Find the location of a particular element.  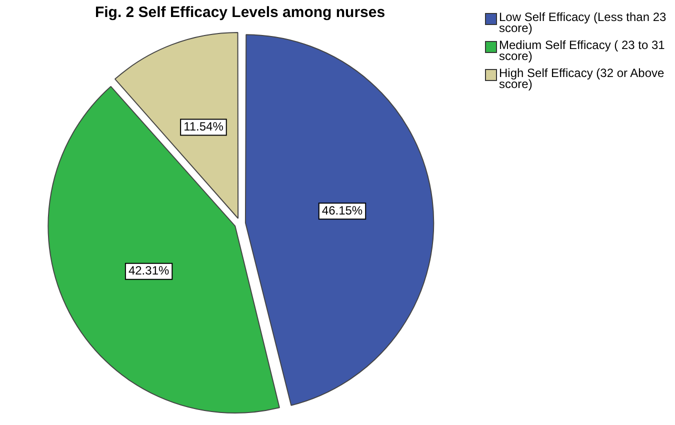

chart-title: Fig. 2 Self Efficacy Levels among nurses is located at coordinates (240, 13).